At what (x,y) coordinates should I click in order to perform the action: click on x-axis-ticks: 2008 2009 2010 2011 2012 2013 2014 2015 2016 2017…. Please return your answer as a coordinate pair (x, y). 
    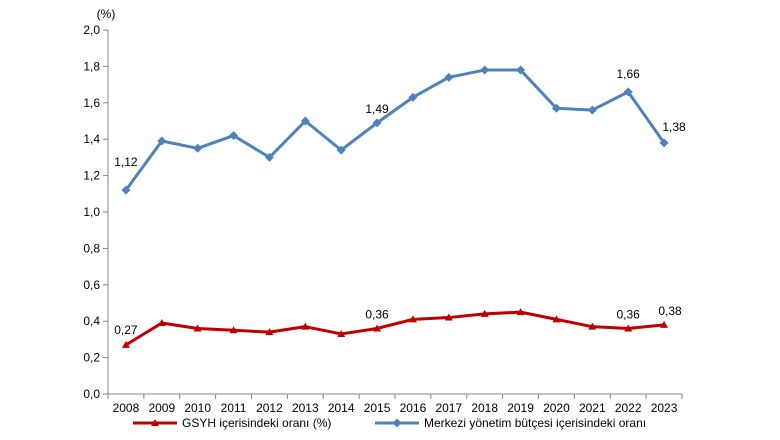
    Looking at the image, I should click on (395, 404).